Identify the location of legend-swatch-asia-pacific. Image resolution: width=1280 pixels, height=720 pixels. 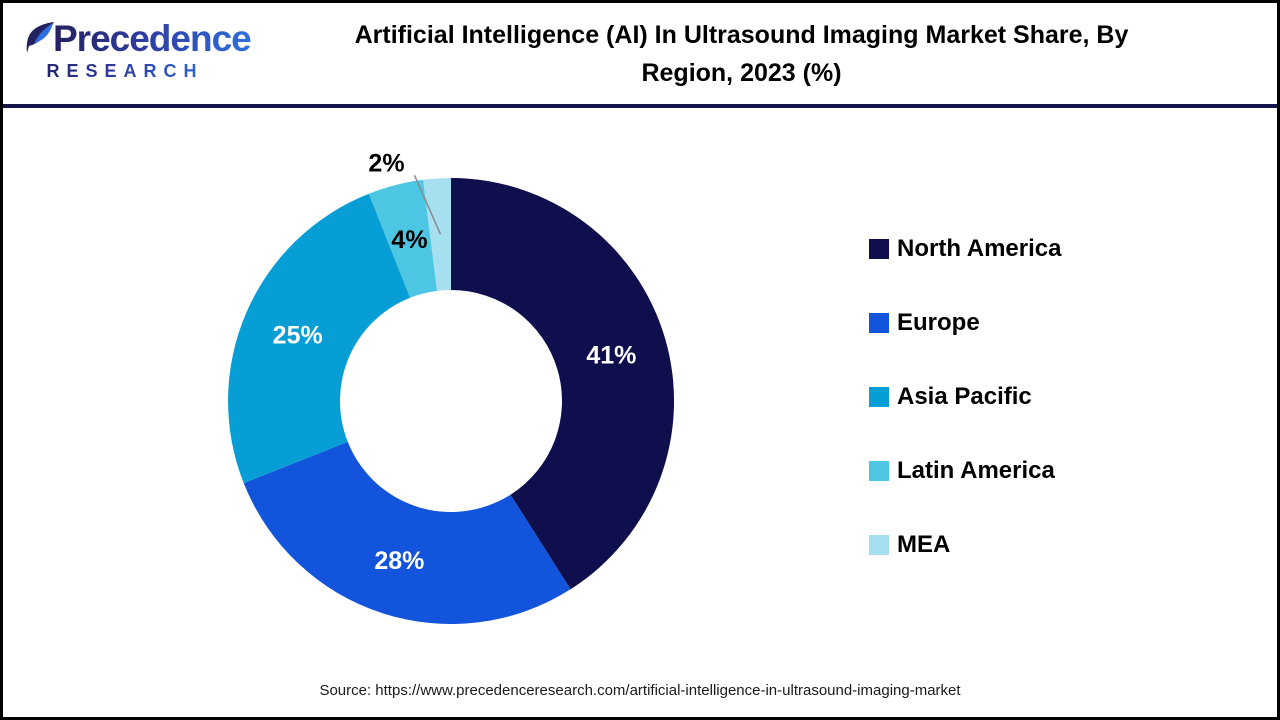
(879, 397).